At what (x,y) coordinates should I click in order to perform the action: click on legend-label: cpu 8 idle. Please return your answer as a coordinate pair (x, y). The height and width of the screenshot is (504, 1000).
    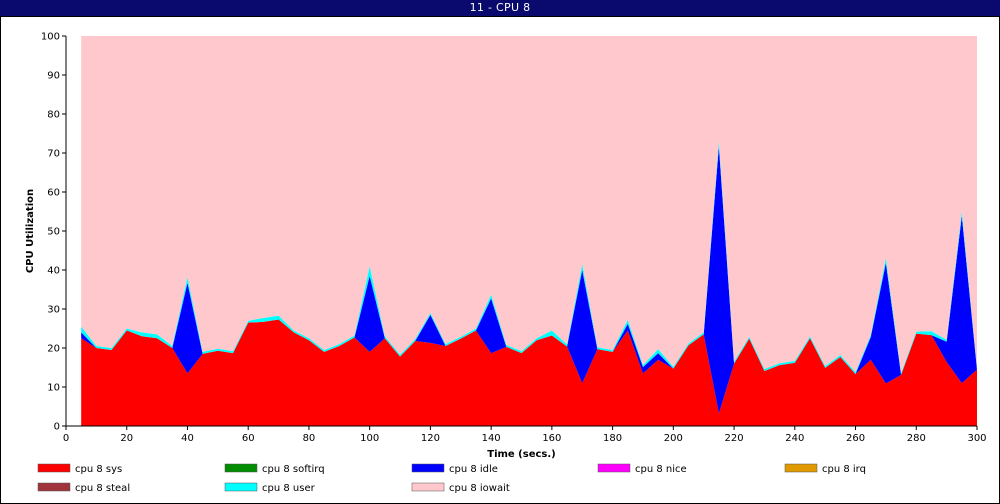
    Looking at the image, I should click on (473, 469).